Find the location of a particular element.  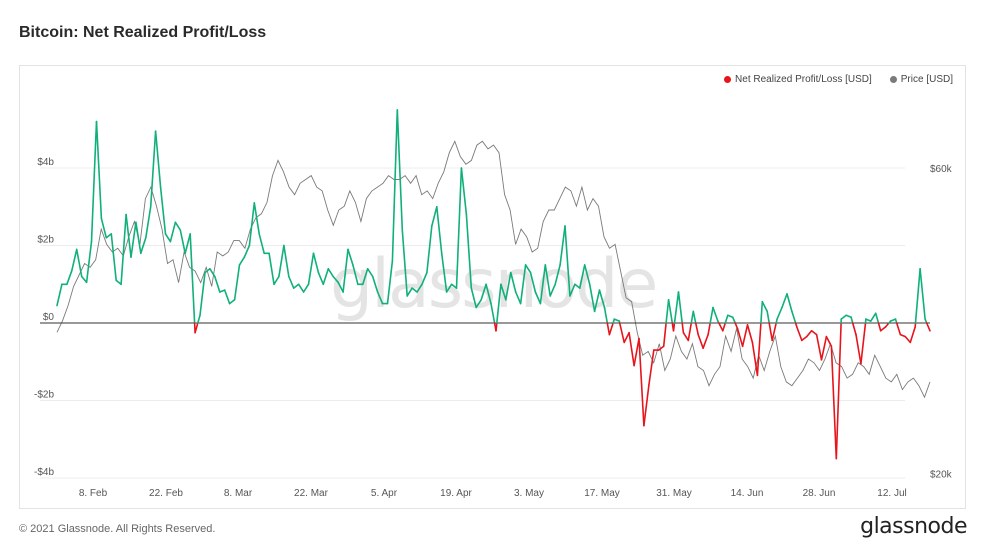

x-tick-label: 31. May is located at coordinates (674, 493).